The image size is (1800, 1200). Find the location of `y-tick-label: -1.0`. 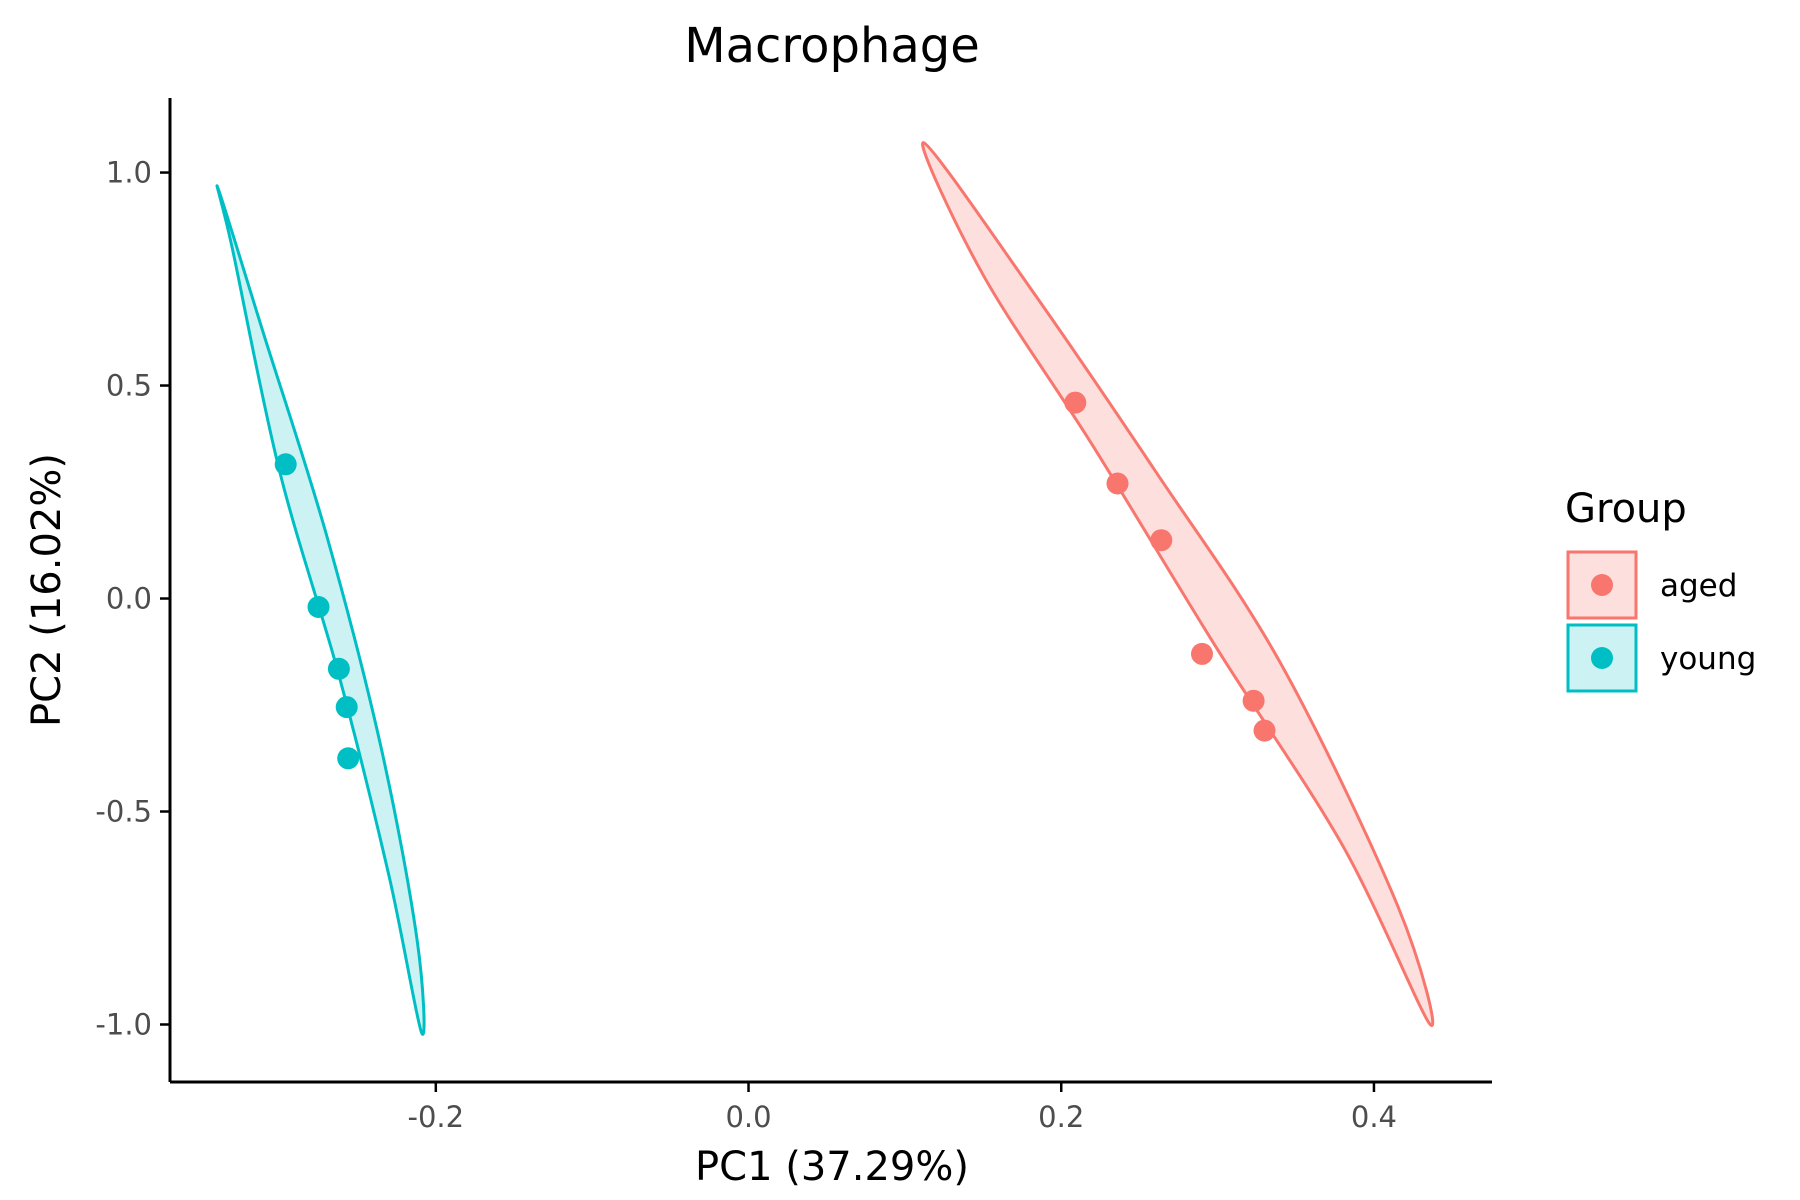

y-tick-label: -1.0 is located at coordinates (123, 1024).